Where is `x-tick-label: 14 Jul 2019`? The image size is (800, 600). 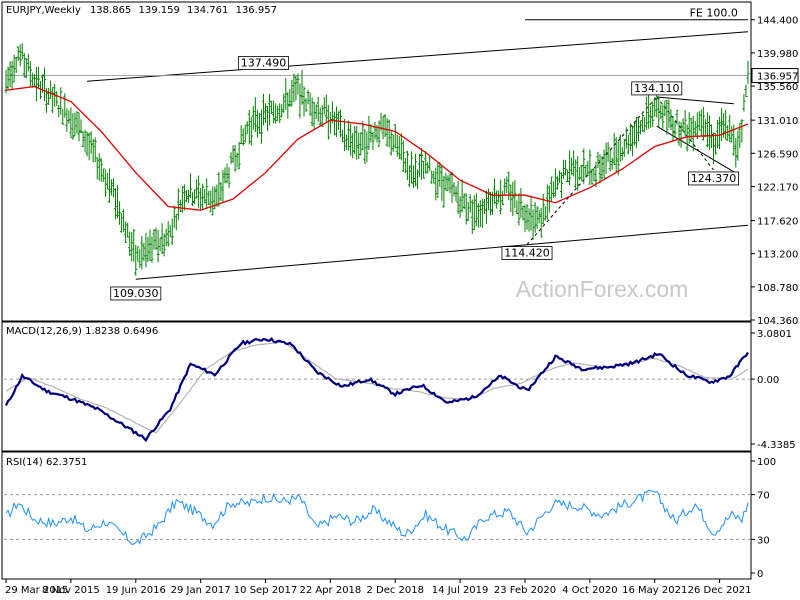 x-tick-label: 14 Jul 2019 is located at coordinates (460, 590).